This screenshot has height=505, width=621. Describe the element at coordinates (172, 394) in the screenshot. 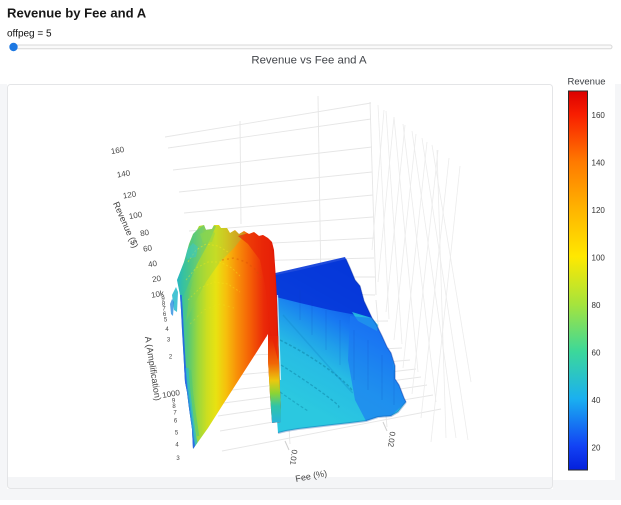

I see `svg-text: 1000` at that location.